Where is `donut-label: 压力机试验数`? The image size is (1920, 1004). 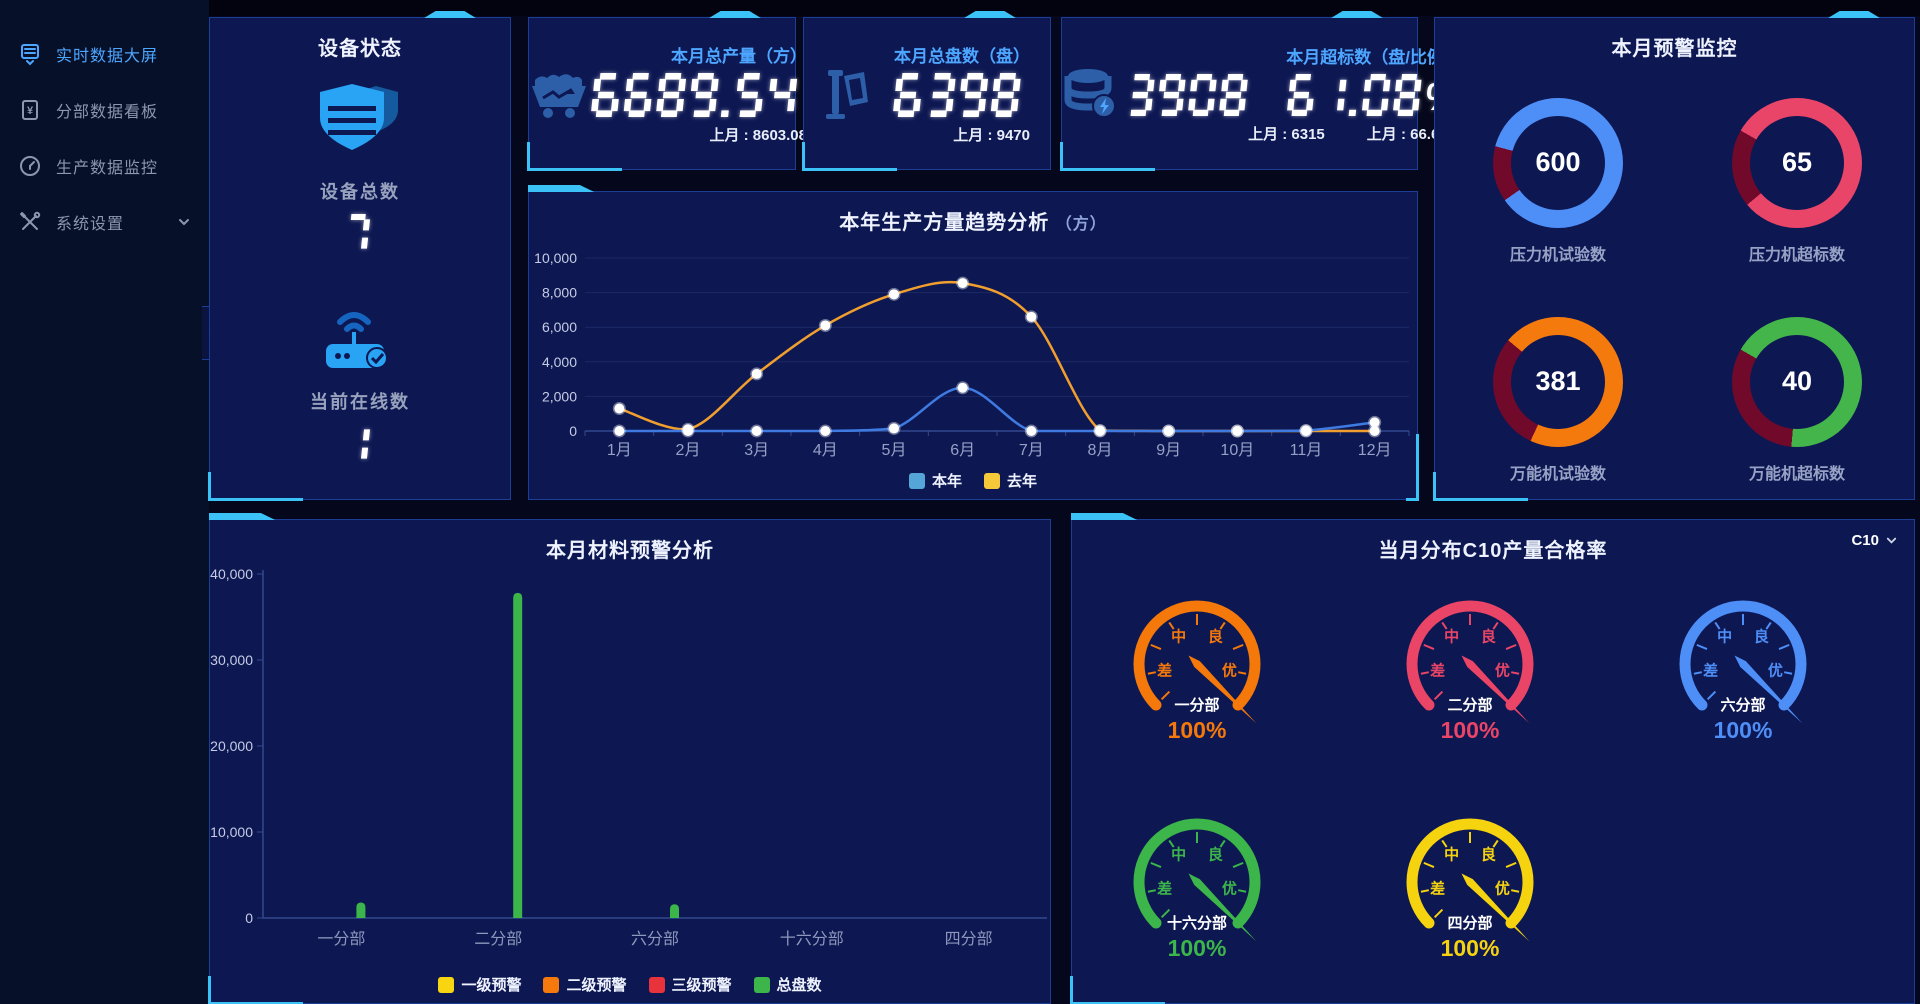 donut-label: 压力机试验数 is located at coordinates (1557, 255).